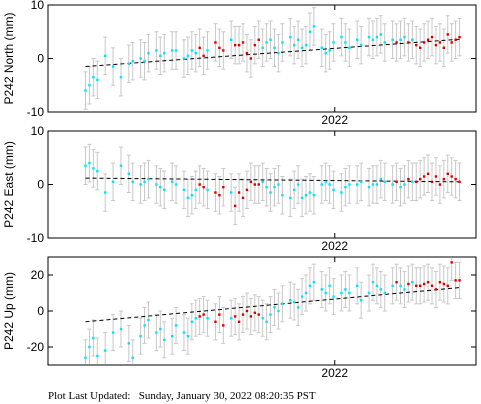 Image resolution: width=481 pixels, height=404 pixels. Describe the element at coordinates (9, 184) in the screenshot. I see `y-axis-title: P242 East (mm)` at that location.